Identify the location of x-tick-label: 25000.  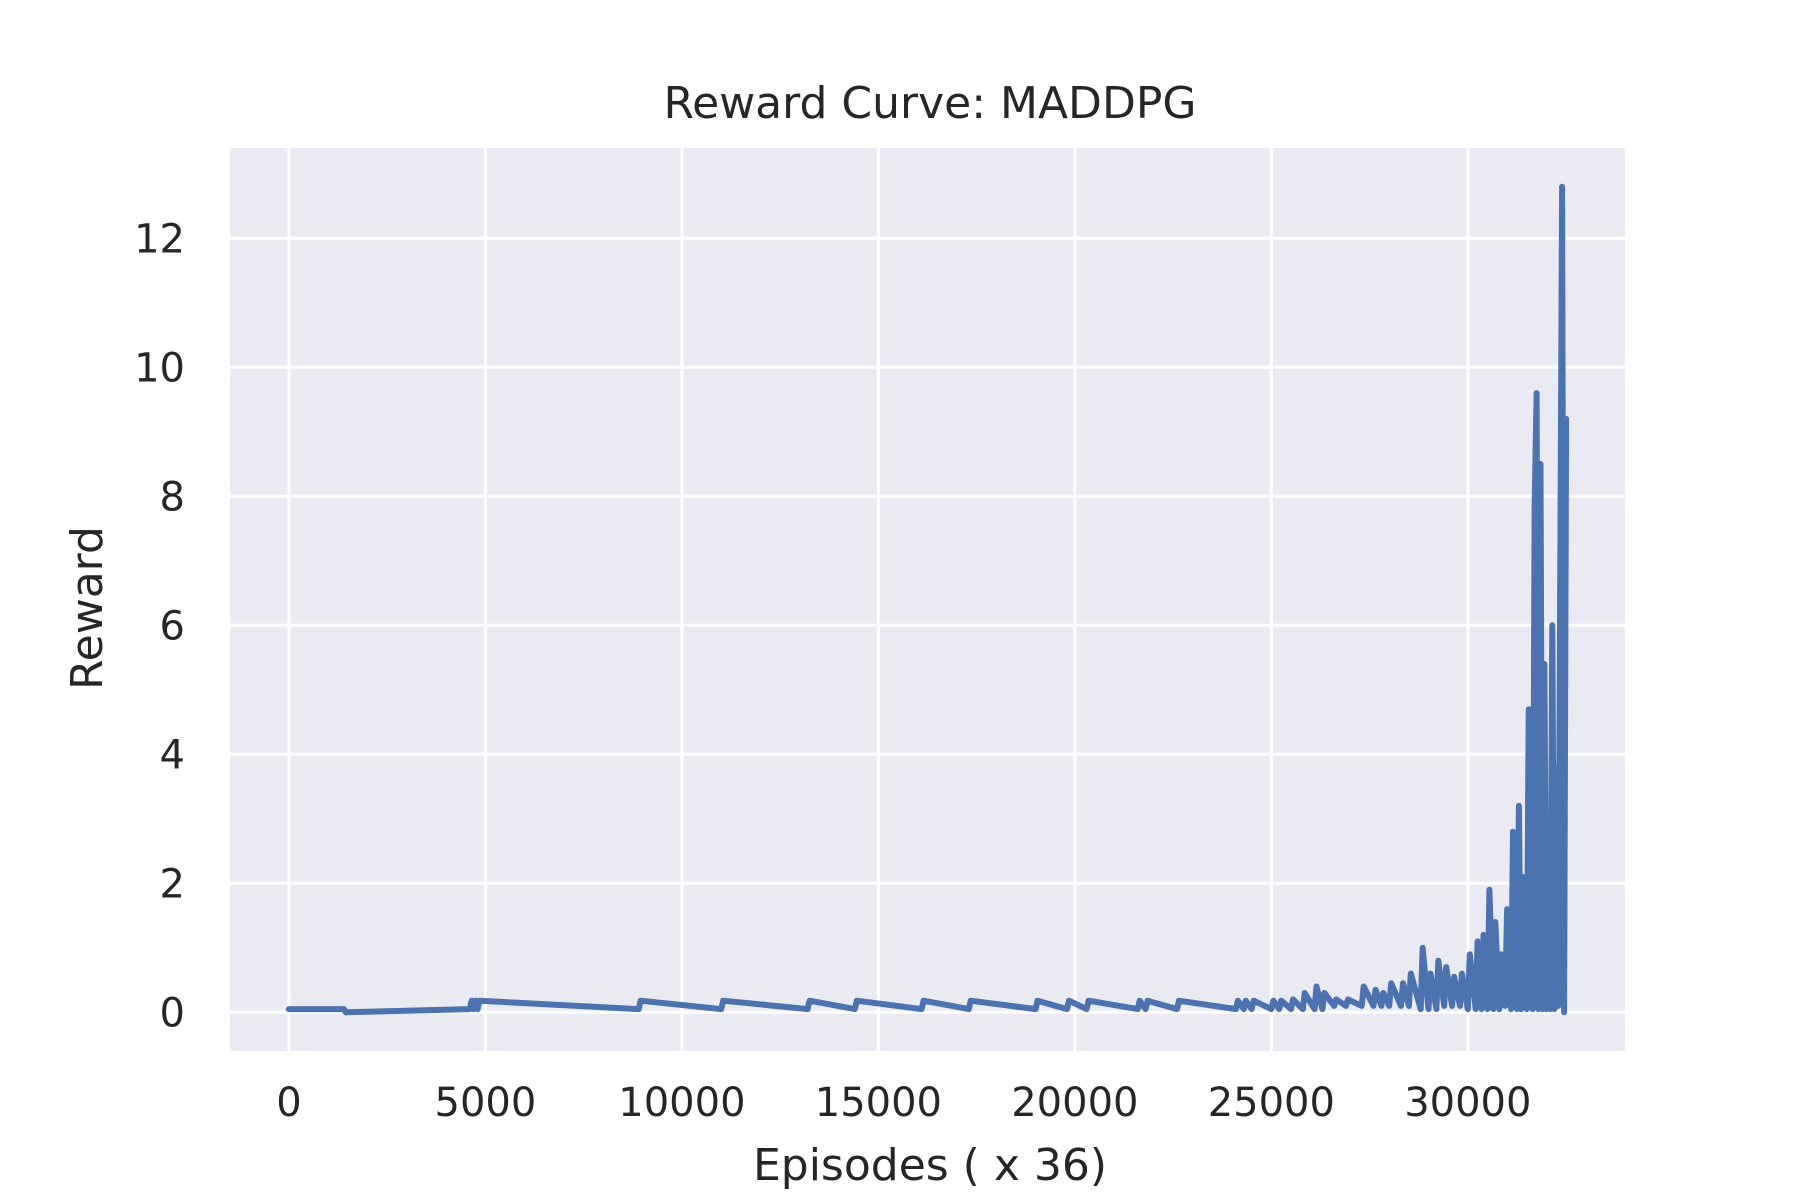
(1271, 1103).